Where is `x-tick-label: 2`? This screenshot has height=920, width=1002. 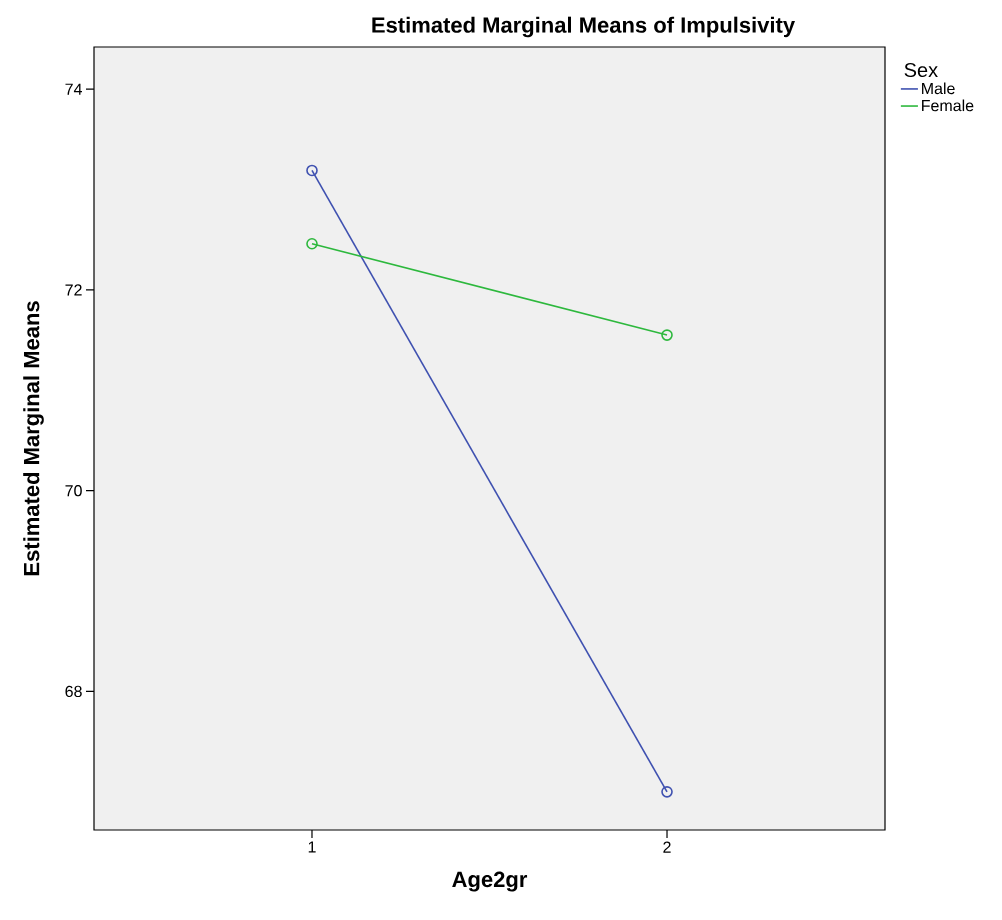 x-tick-label: 2 is located at coordinates (667, 847).